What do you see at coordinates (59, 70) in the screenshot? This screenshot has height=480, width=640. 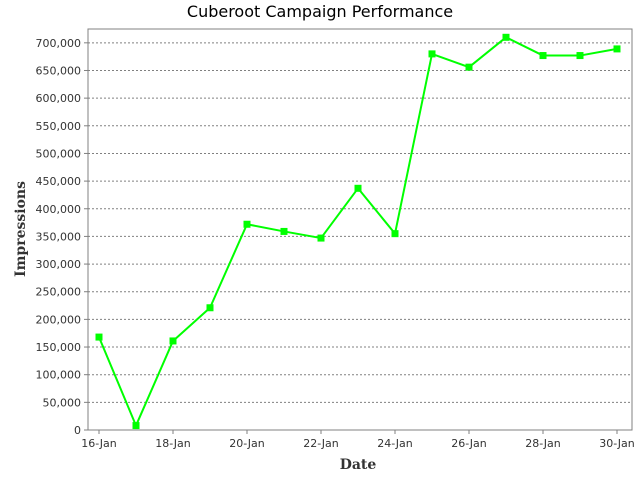 I see `y-tick-label: 650,000` at bounding box center [59, 70].